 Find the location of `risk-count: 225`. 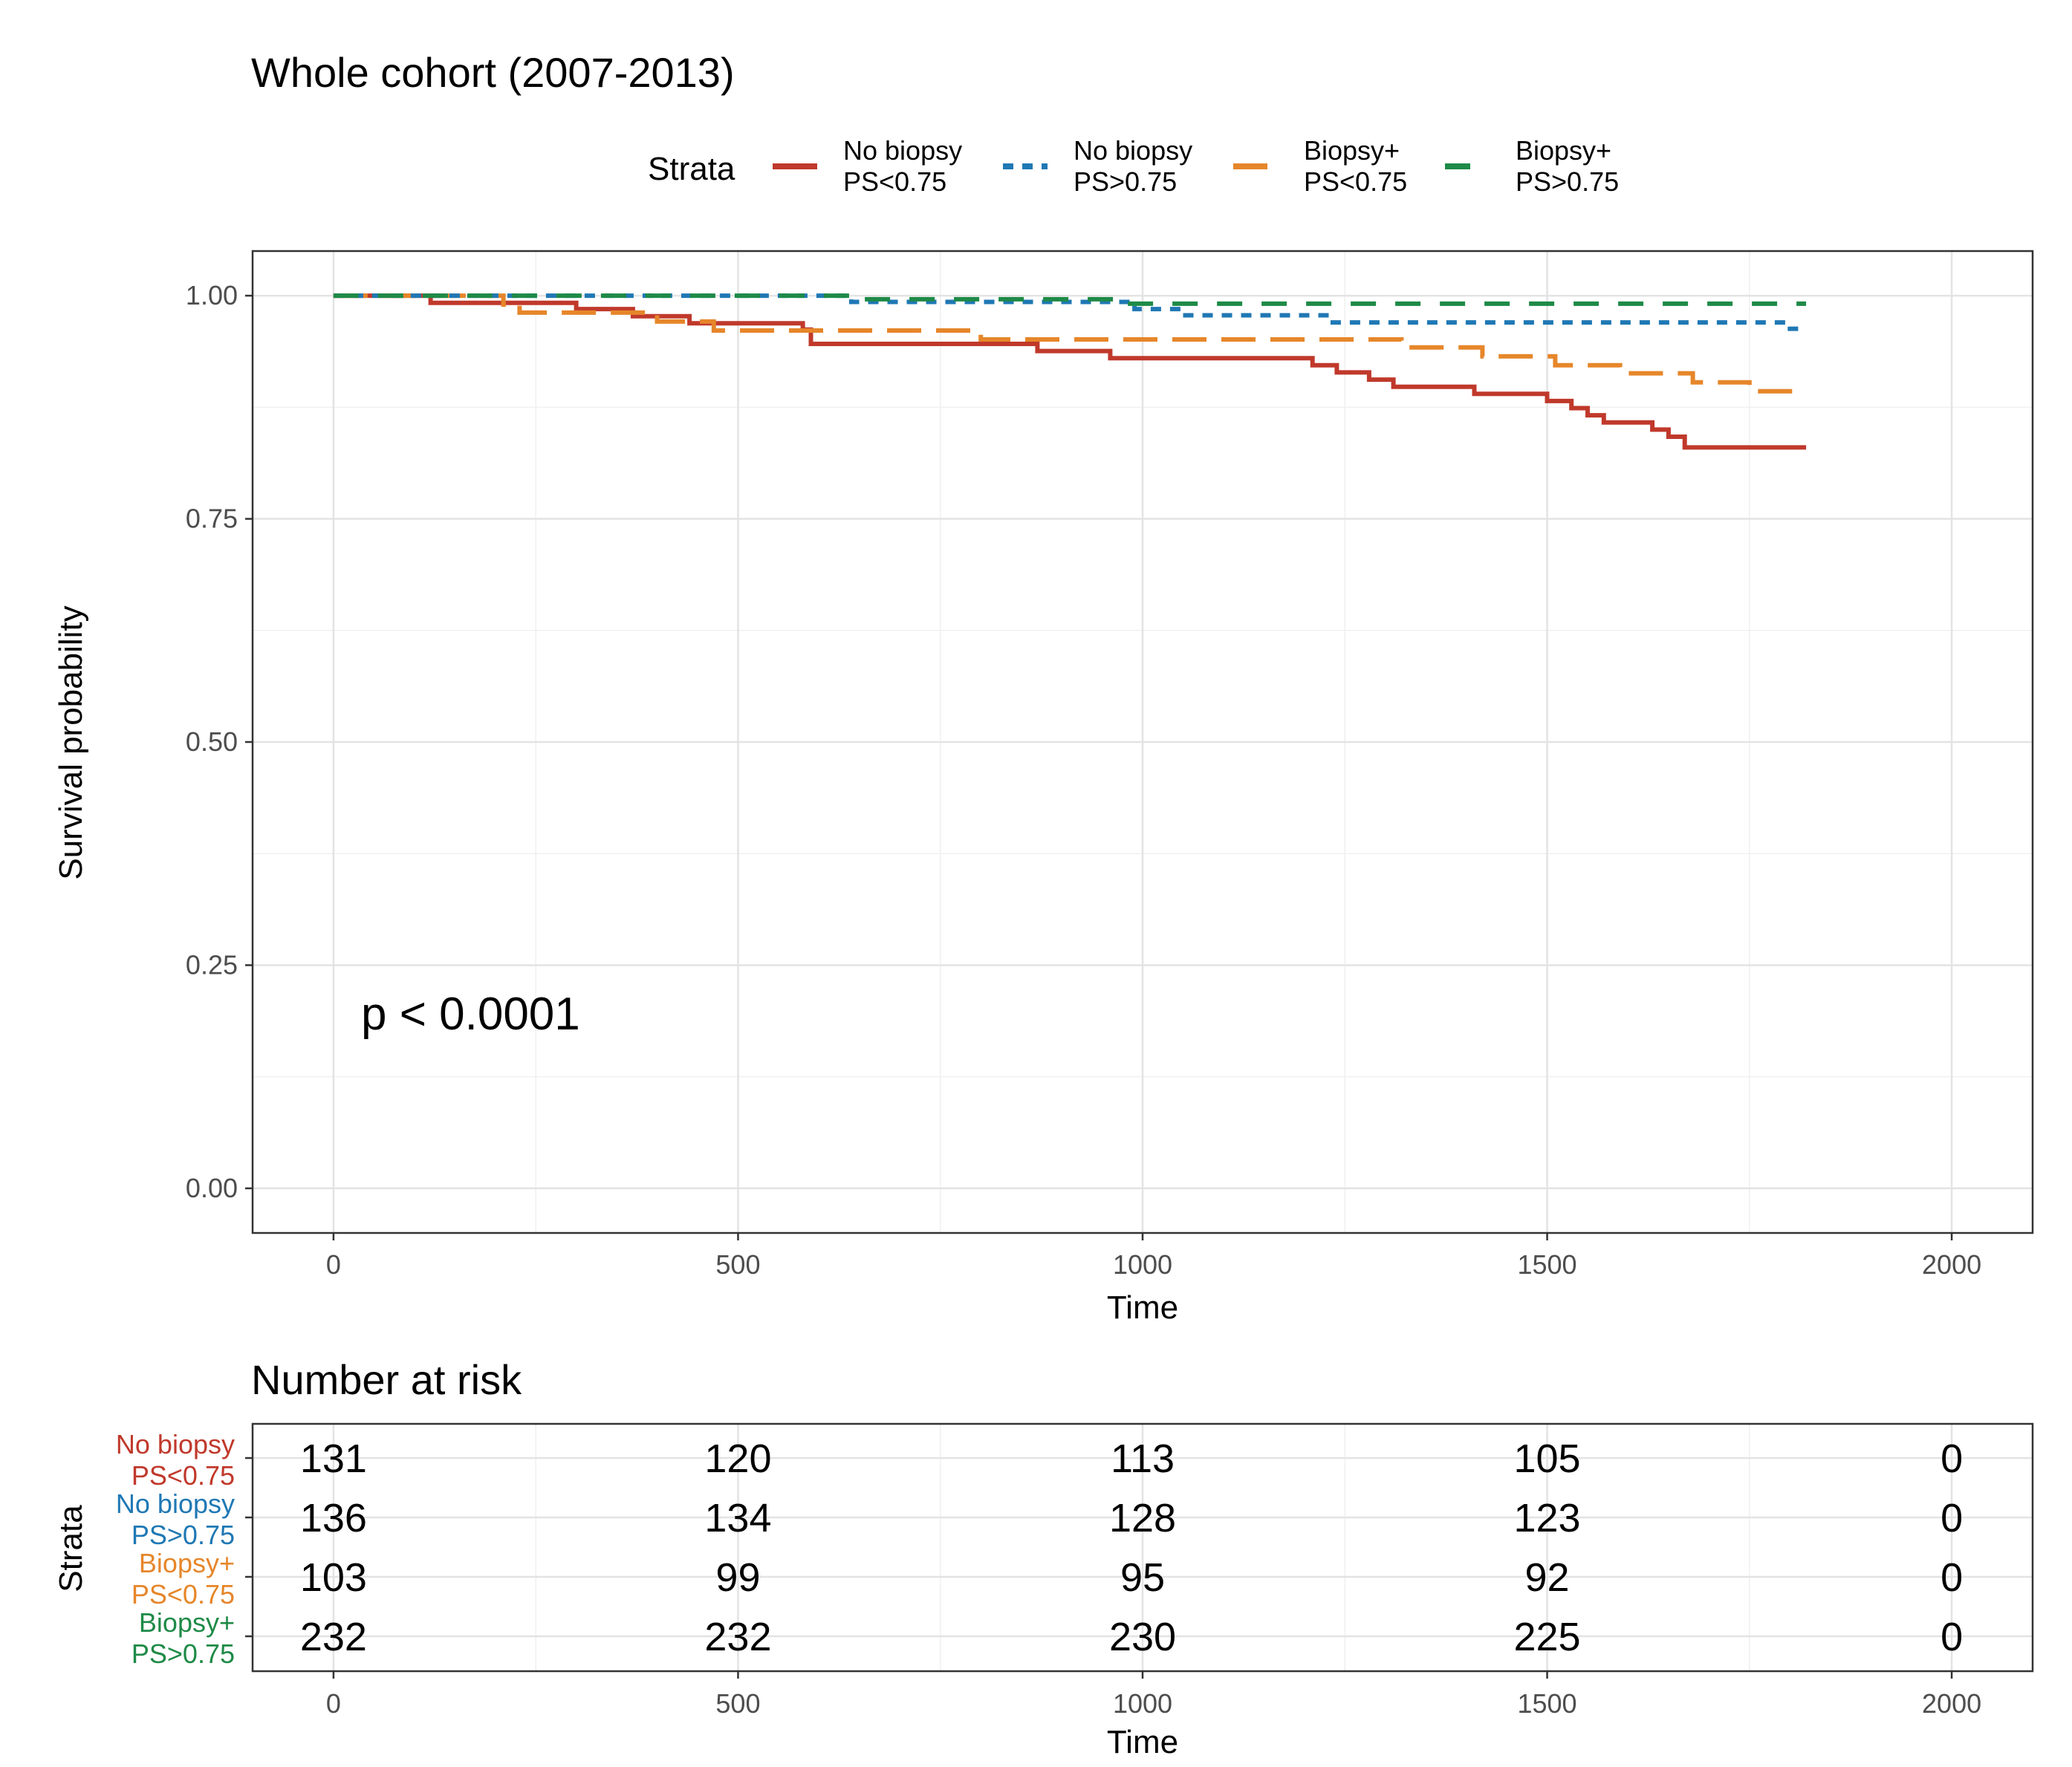

risk-count: 225 is located at coordinates (1546, 1637).